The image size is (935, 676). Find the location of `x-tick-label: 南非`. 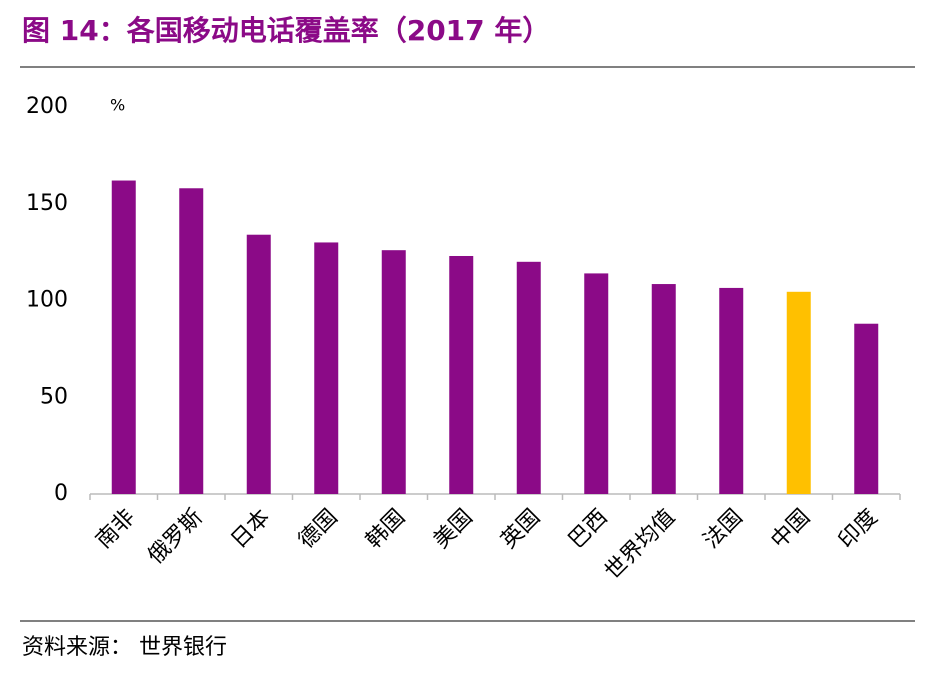

x-tick-label: 南非 is located at coordinates (115, 529).